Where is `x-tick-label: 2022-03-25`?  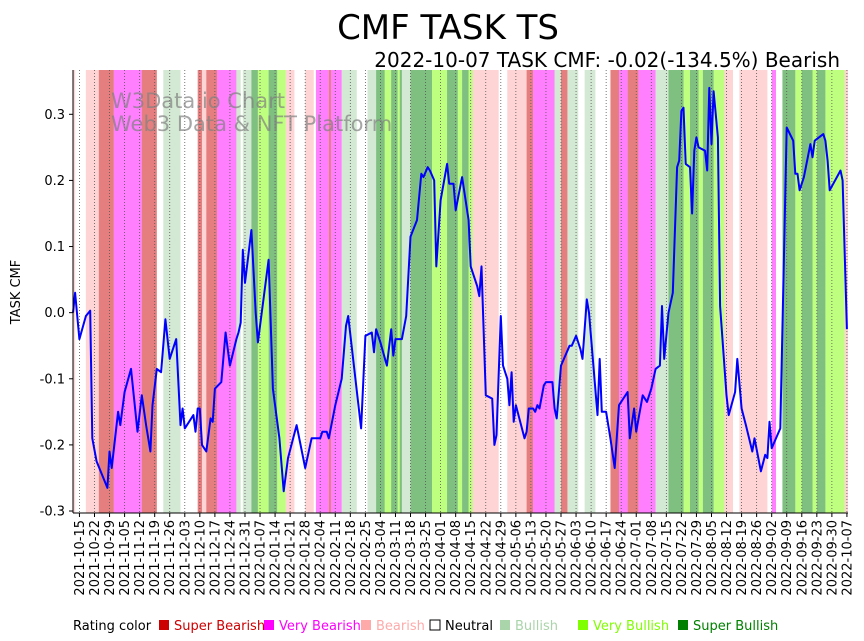
x-tick-label: 2022-03-25 is located at coordinates (426, 558).